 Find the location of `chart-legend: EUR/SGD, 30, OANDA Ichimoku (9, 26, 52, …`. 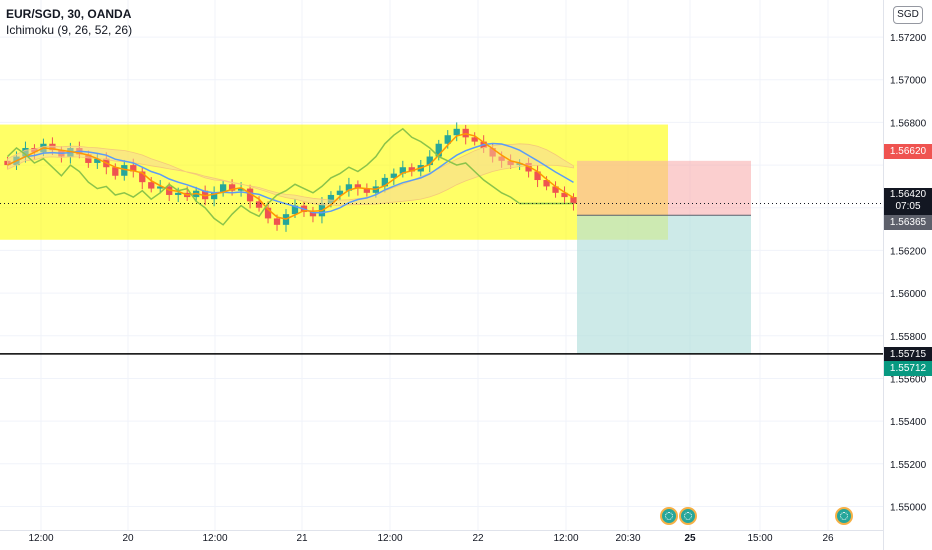

chart-legend: EUR/SGD, 30, OANDA Ichimoku (9, 26, 52, … is located at coordinates (69, 22).